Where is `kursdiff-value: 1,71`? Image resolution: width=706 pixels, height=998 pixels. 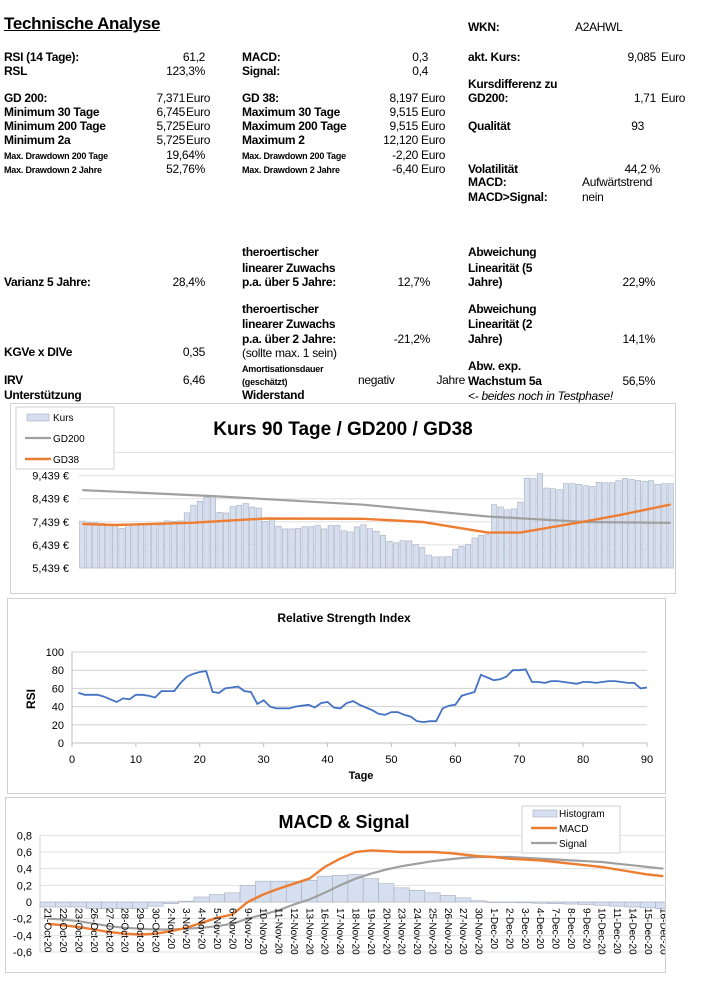
kursdiff-value: 1,71 is located at coordinates (644, 98).